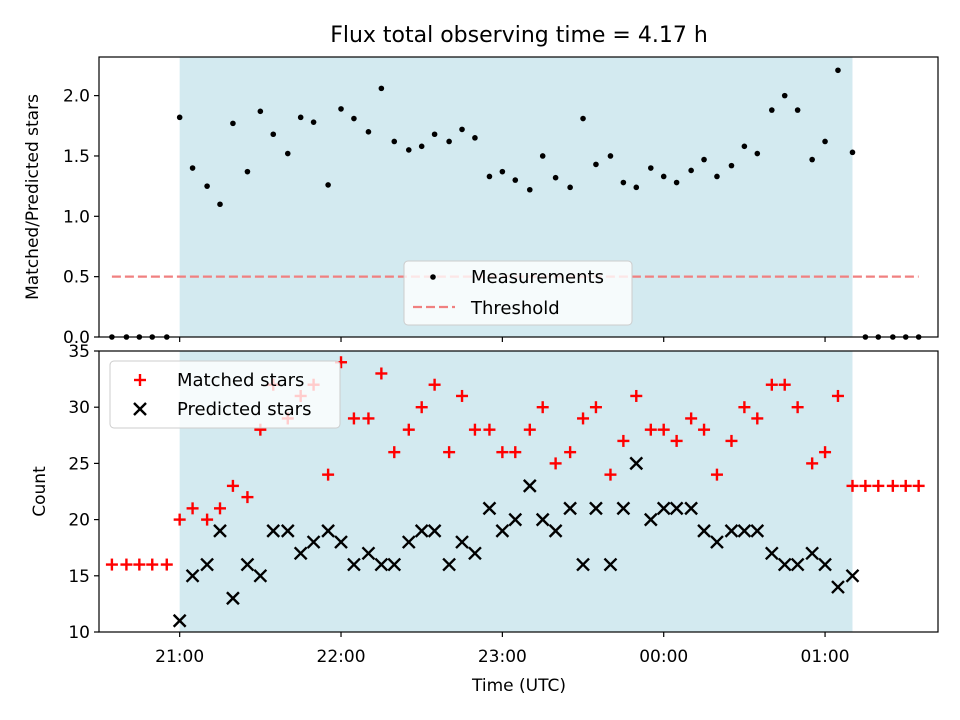  What do you see at coordinates (81, 217) in the screenshot?
I see `top-y-ticks: 0.0 0.5 1.0 1.5 2.0` at bounding box center [81, 217].